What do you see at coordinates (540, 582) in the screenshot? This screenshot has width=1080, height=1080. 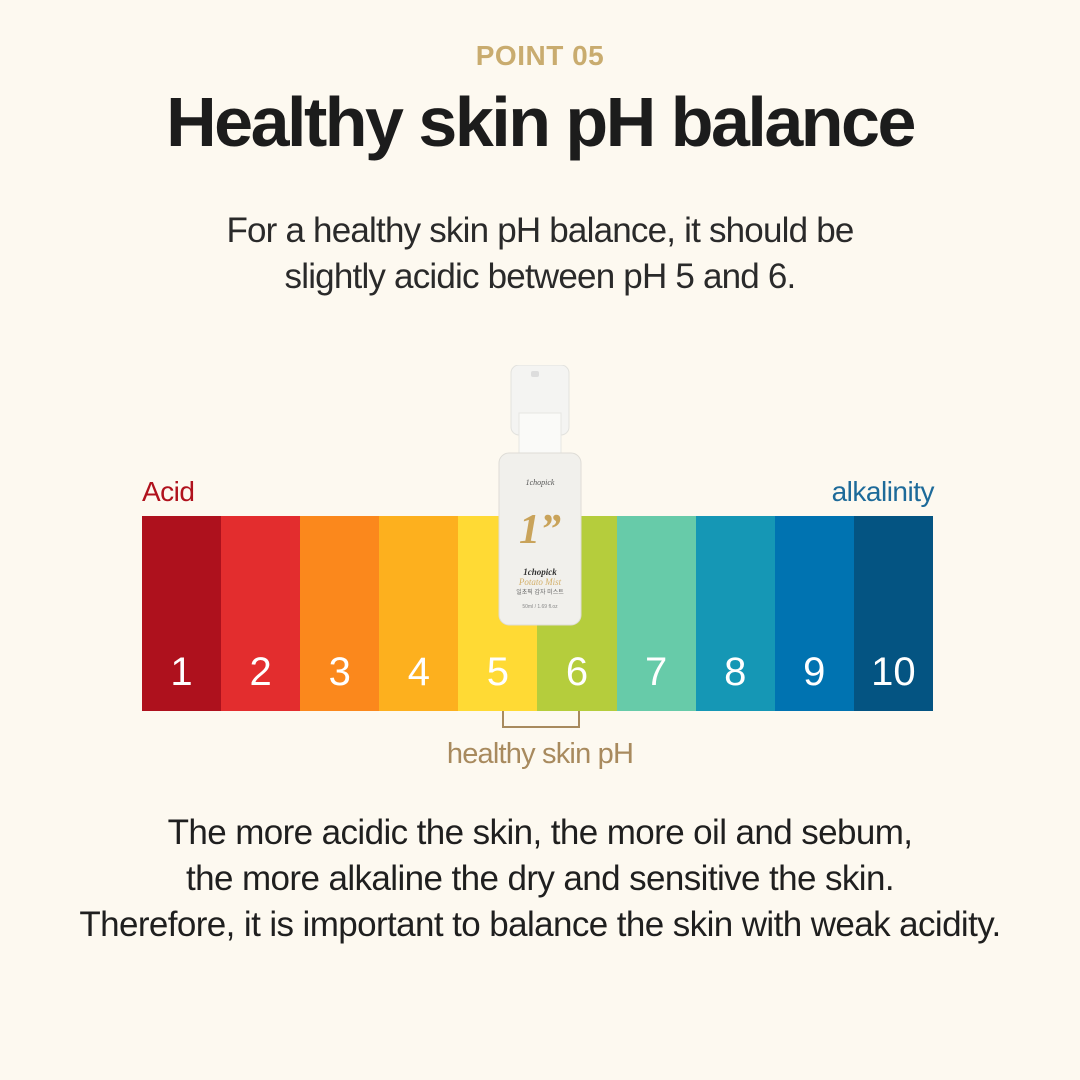 I see `bottle-product-name: Potato Mist` at bounding box center [540, 582].